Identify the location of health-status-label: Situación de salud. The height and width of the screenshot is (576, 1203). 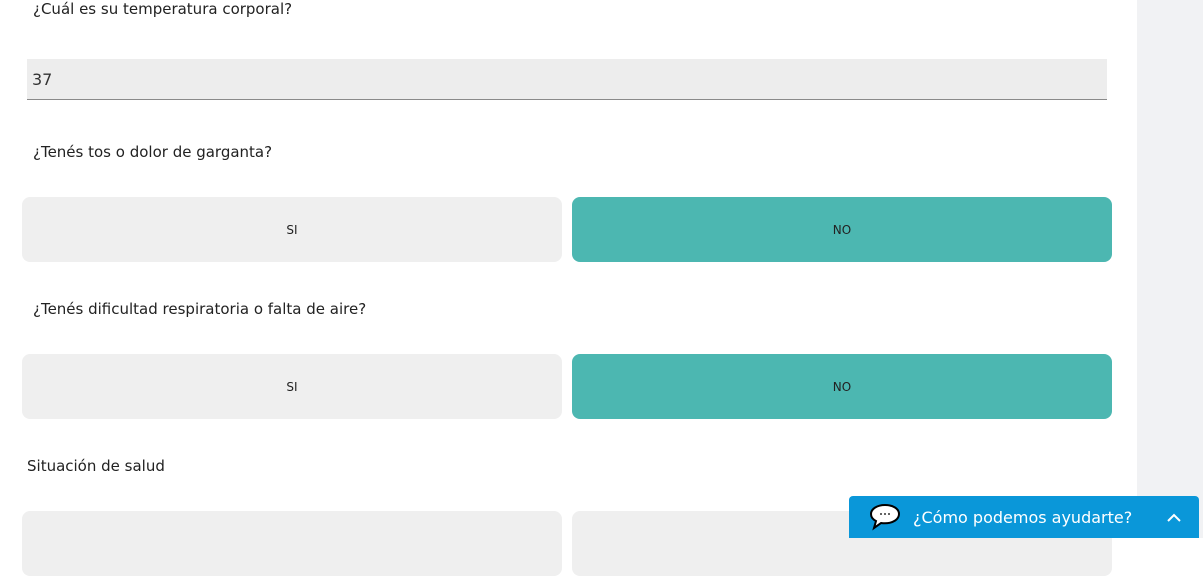
(96, 466).